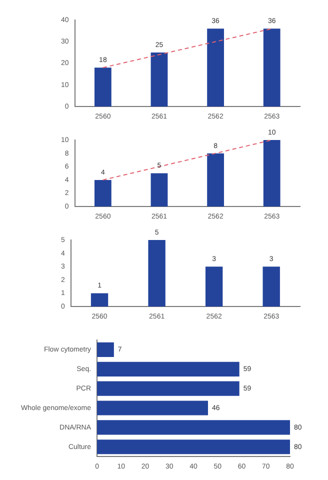 The width and height of the screenshot is (328, 480). Describe the element at coordinates (187, 160) in the screenshot. I see `line-series` at that location.